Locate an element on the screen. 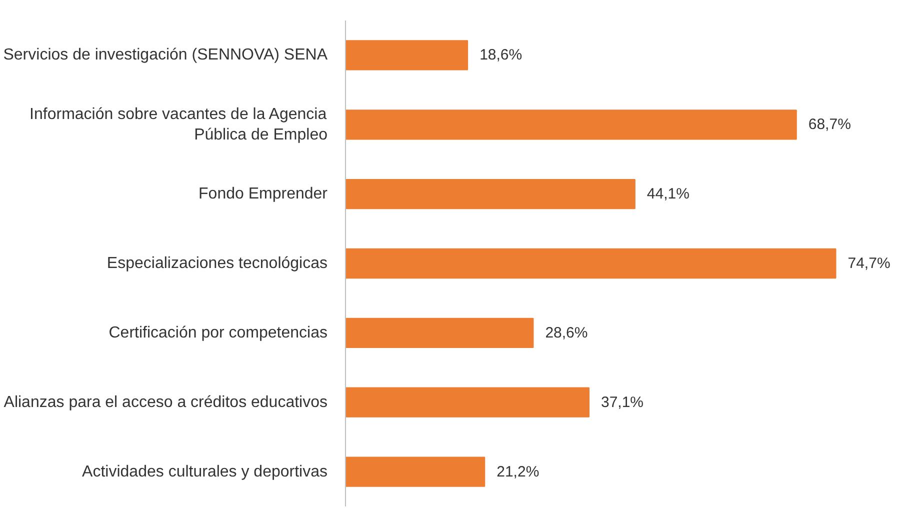  data-label: 68,7% is located at coordinates (829, 125).